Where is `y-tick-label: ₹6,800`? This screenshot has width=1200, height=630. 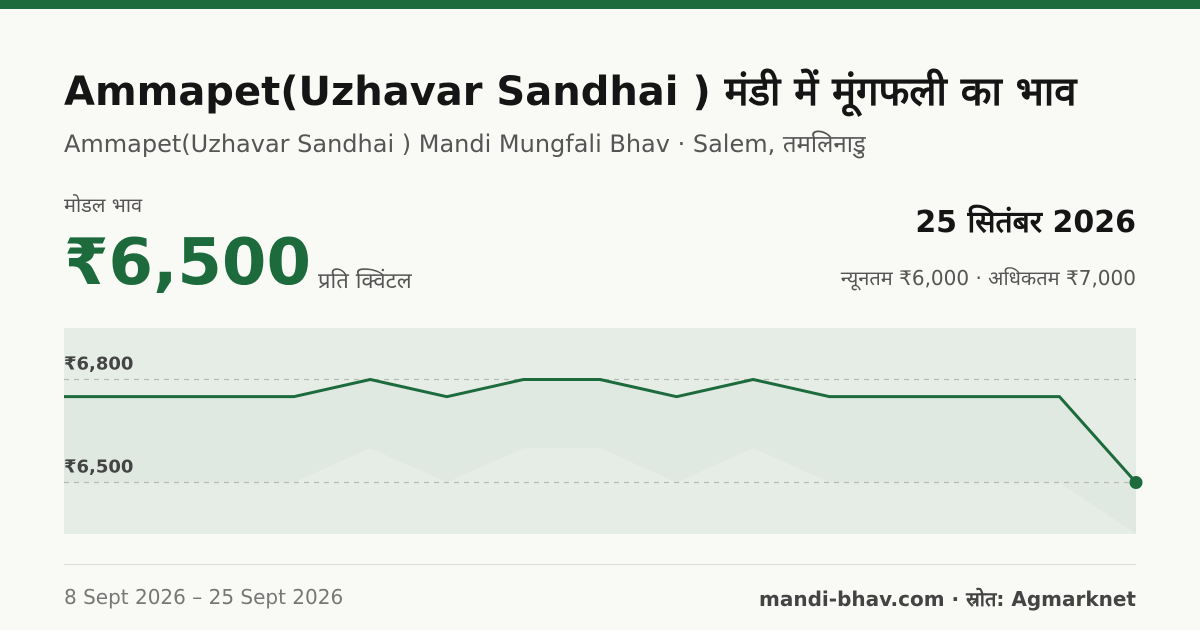 y-tick-label: ₹6,800 is located at coordinates (98, 364).